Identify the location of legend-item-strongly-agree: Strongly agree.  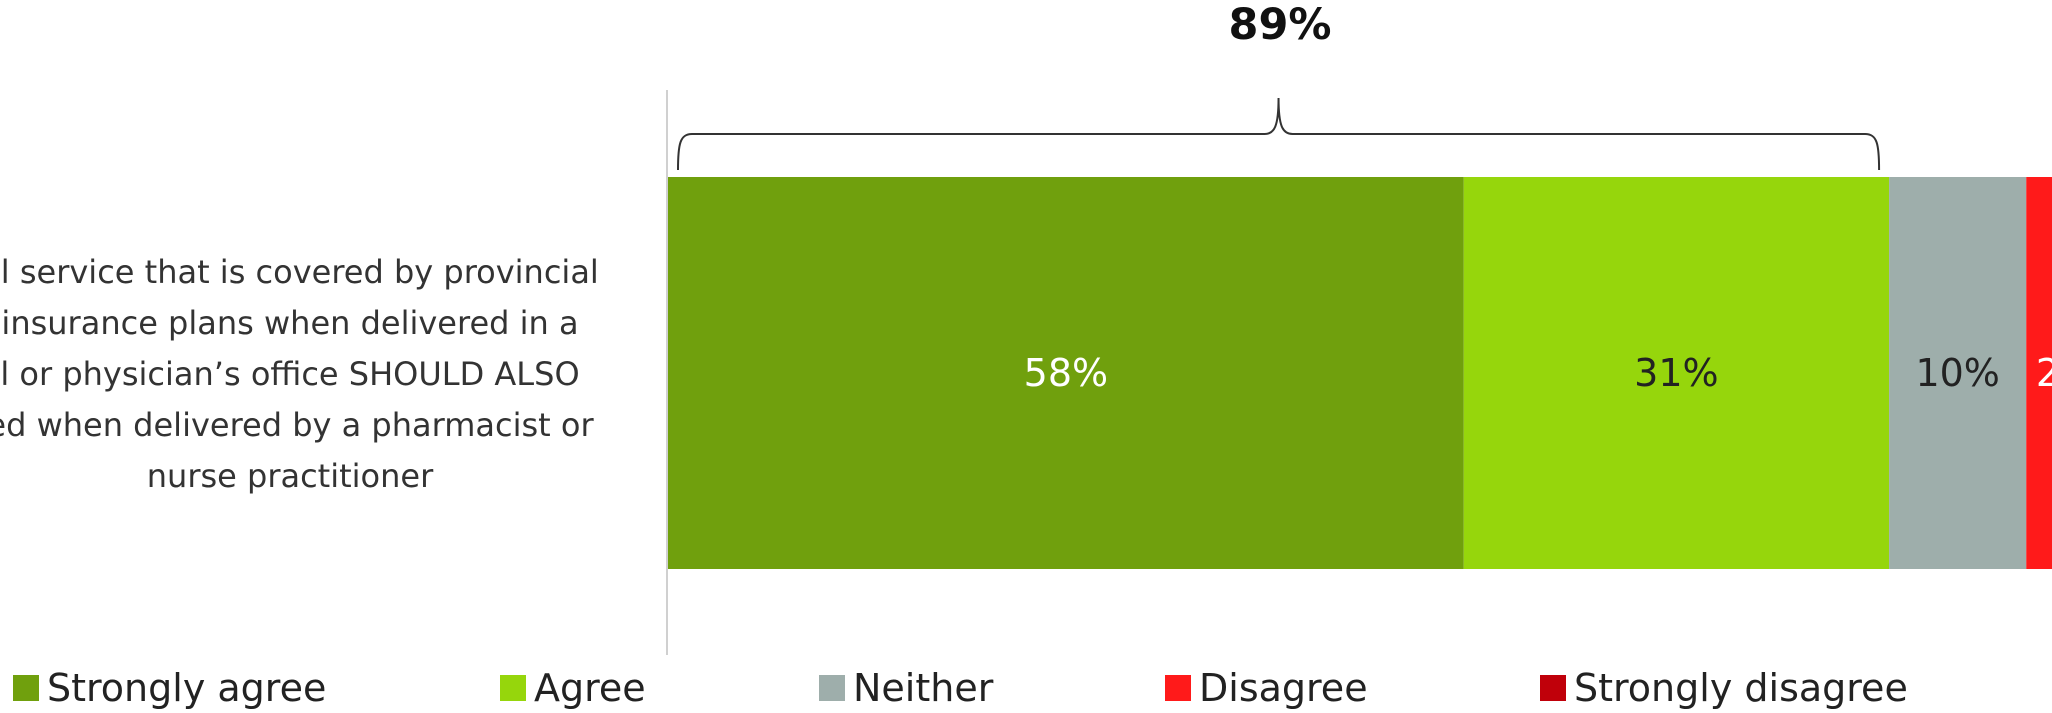
(169, 688).